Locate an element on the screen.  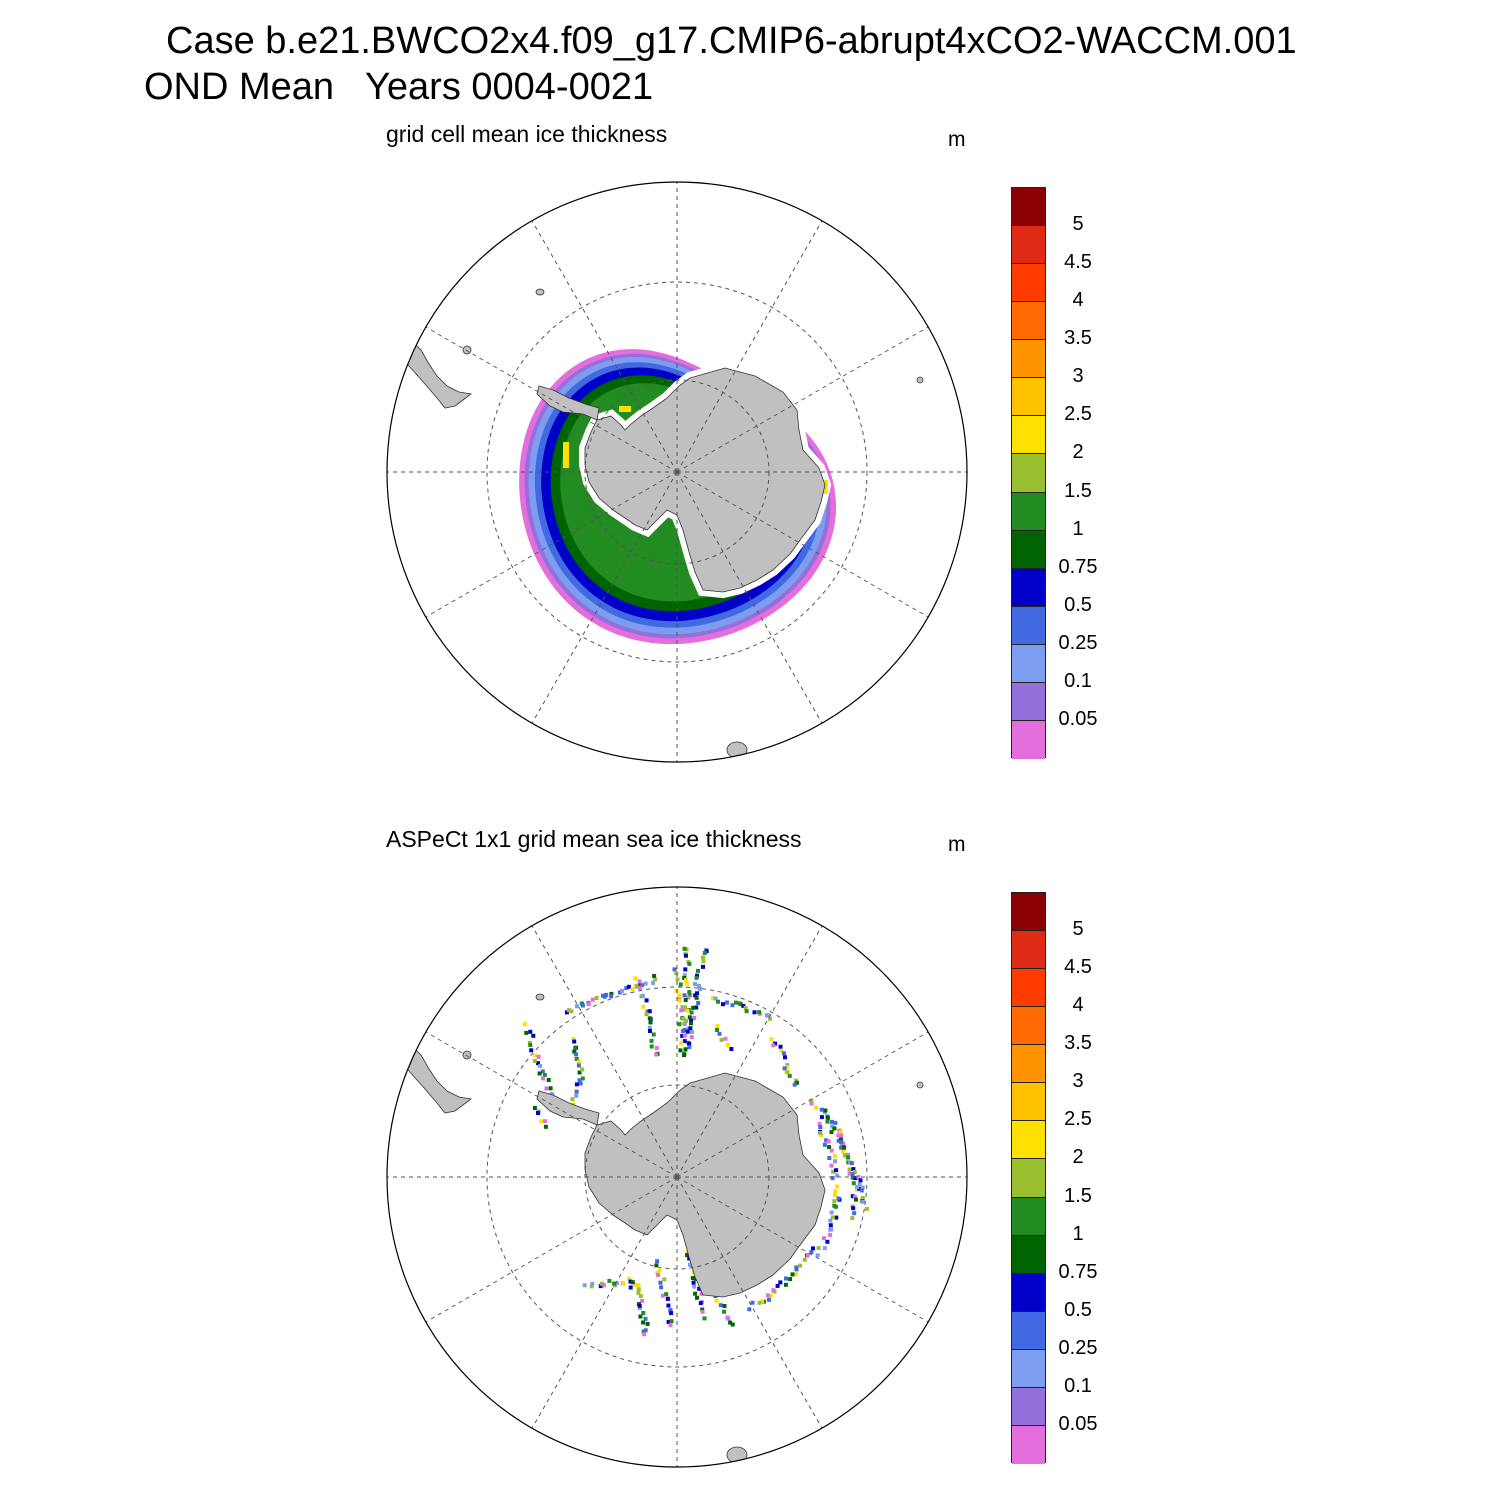
latitude-circle is located at coordinates (677, 472).